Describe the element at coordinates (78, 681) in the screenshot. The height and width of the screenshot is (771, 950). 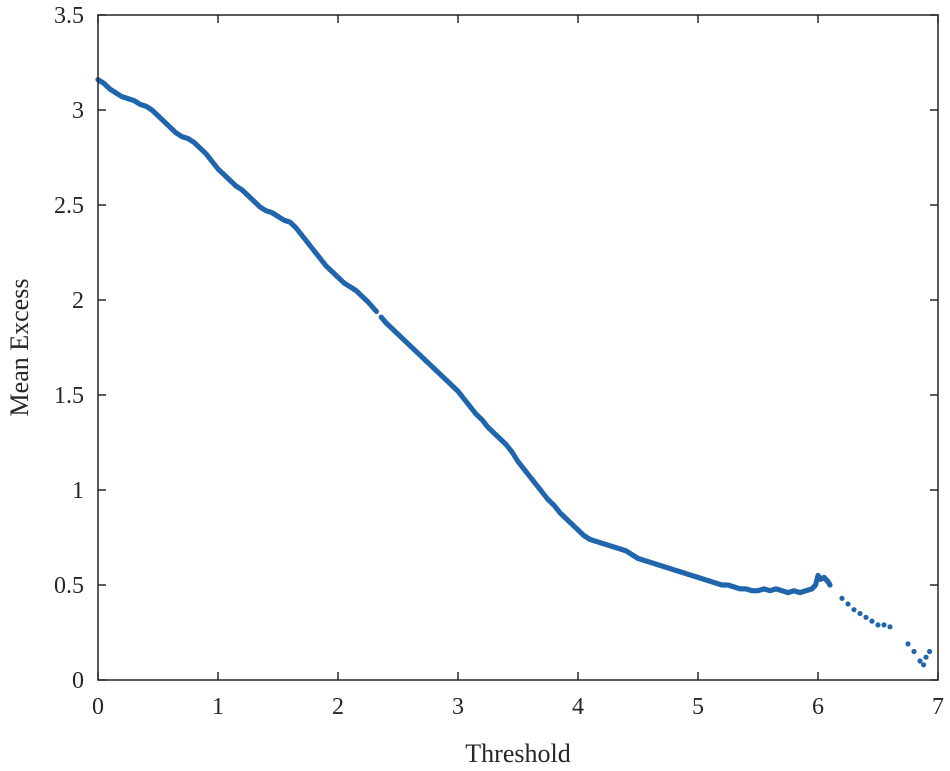
I see `y-tick-label: 0` at that location.